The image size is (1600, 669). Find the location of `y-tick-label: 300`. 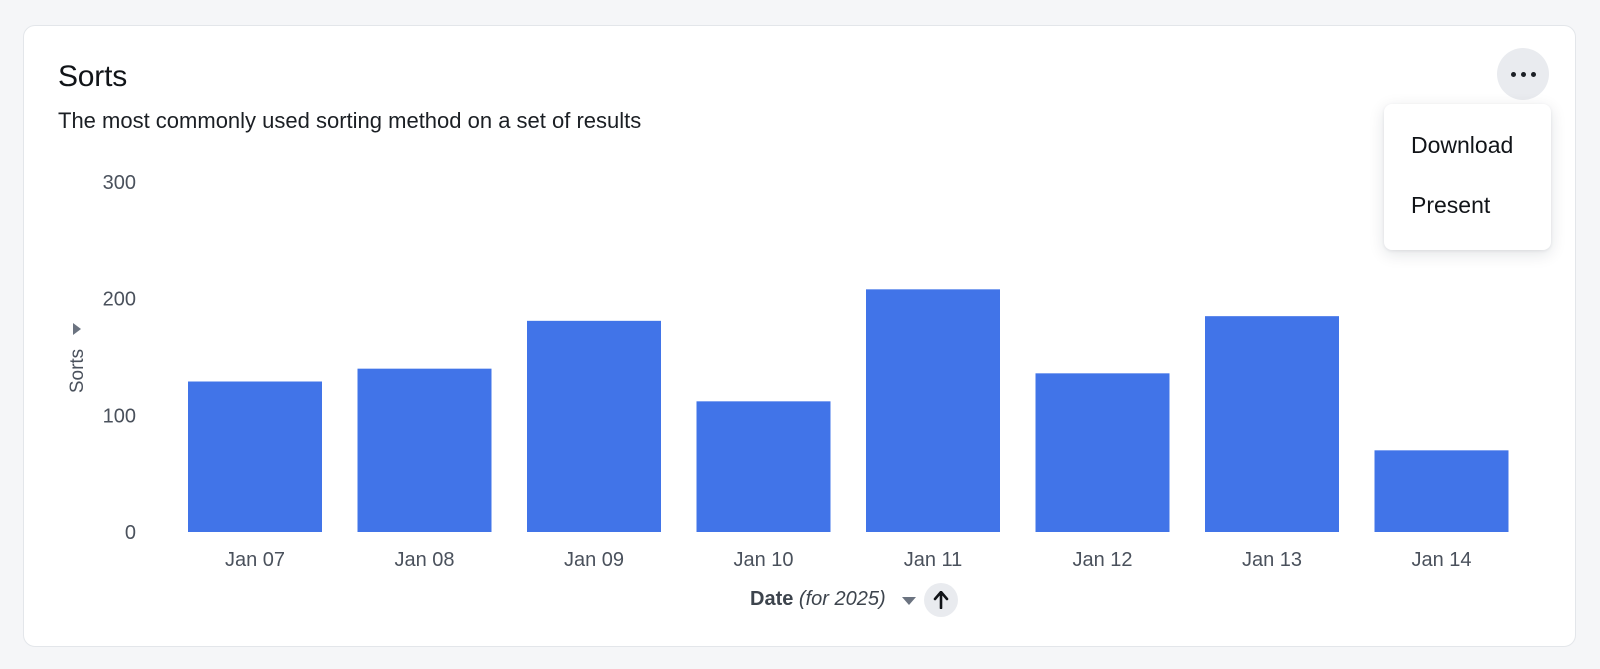

y-tick-label: 300 is located at coordinates (119, 183).